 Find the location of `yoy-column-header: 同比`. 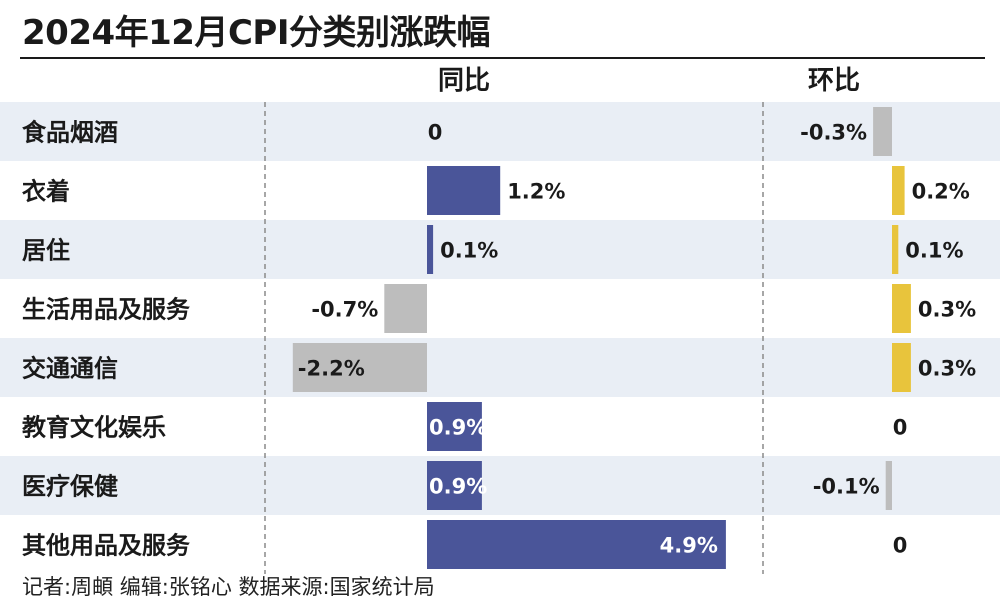

yoy-column-header: 同比 is located at coordinates (464, 81).